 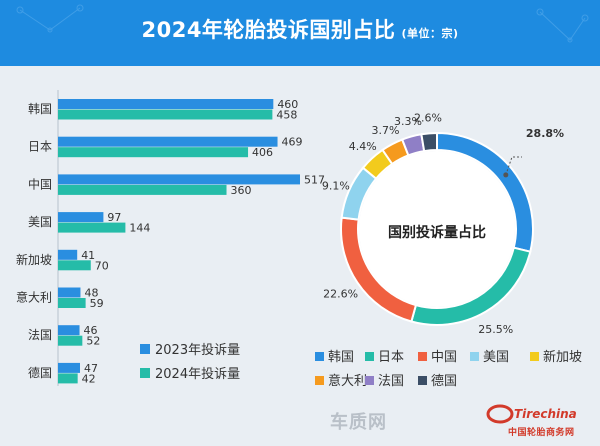 What do you see at coordinates (430, 33) in the screenshot?
I see `title-unit: (单位：宗)` at bounding box center [430, 33].